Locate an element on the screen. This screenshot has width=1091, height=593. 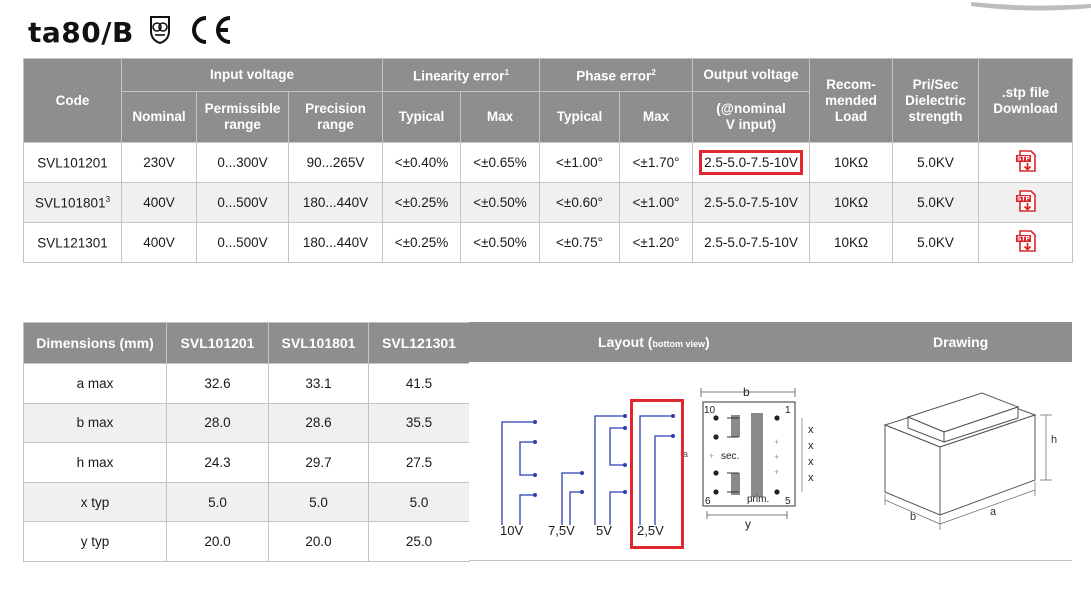
header-input-voltage: Input voltage is located at coordinates (252, 75).